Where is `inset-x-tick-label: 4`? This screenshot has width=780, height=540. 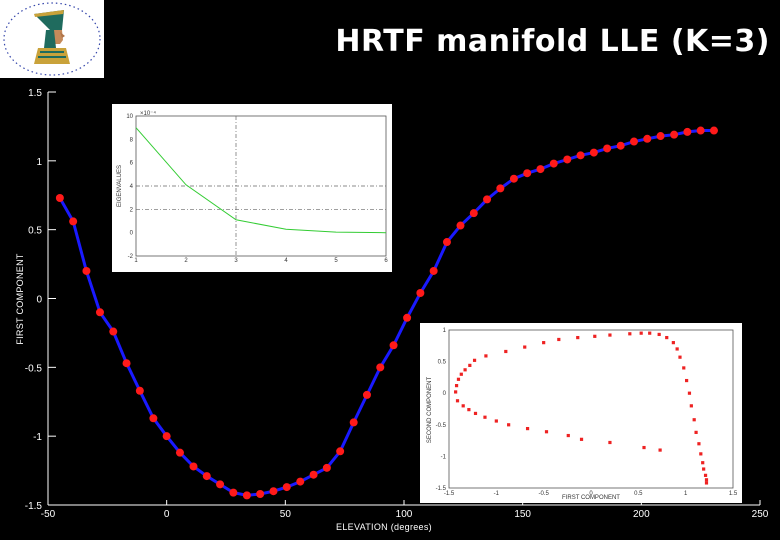 inset-x-tick-label: 4 is located at coordinates (286, 261).